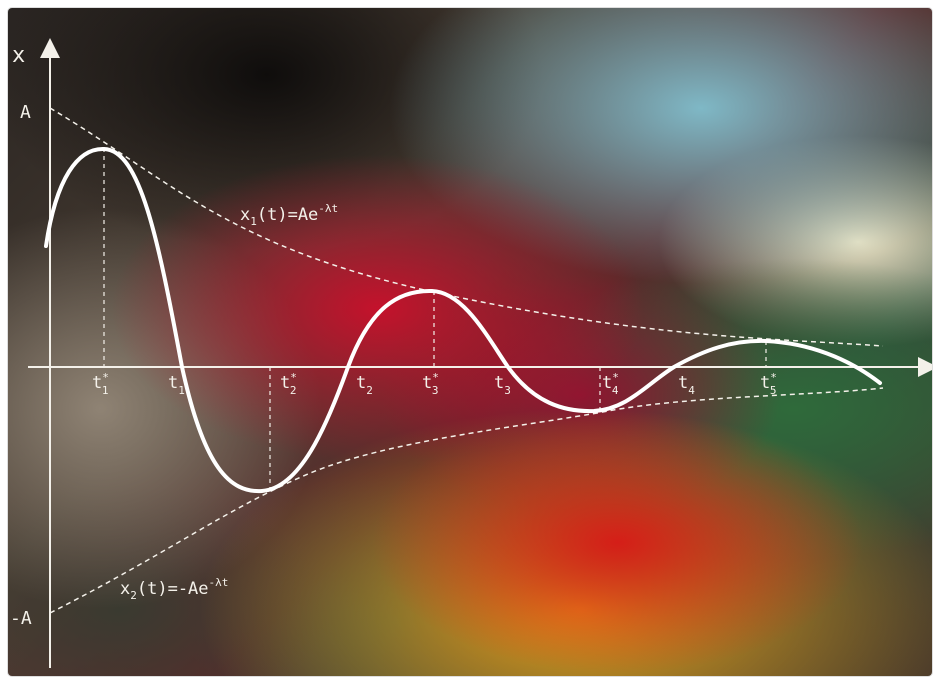 The image size is (938, 681). Describe the element at coordinates (610, 384) in the screenshot. I see `t-star-4-label: t* 4` at that location.